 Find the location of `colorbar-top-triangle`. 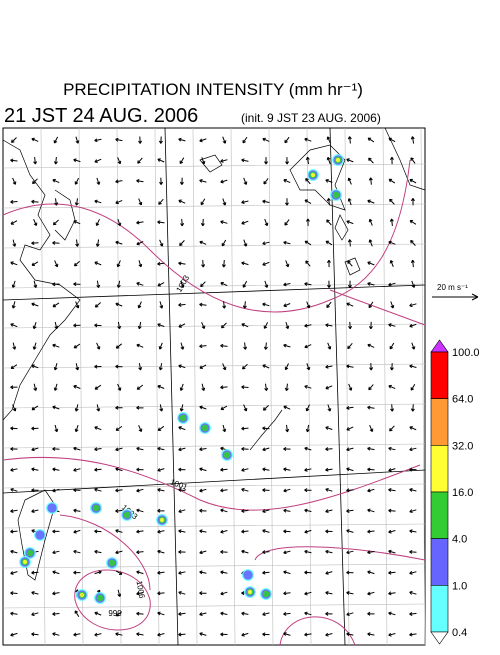

colorbar-top-triangle is located at coordinates (439, 346).